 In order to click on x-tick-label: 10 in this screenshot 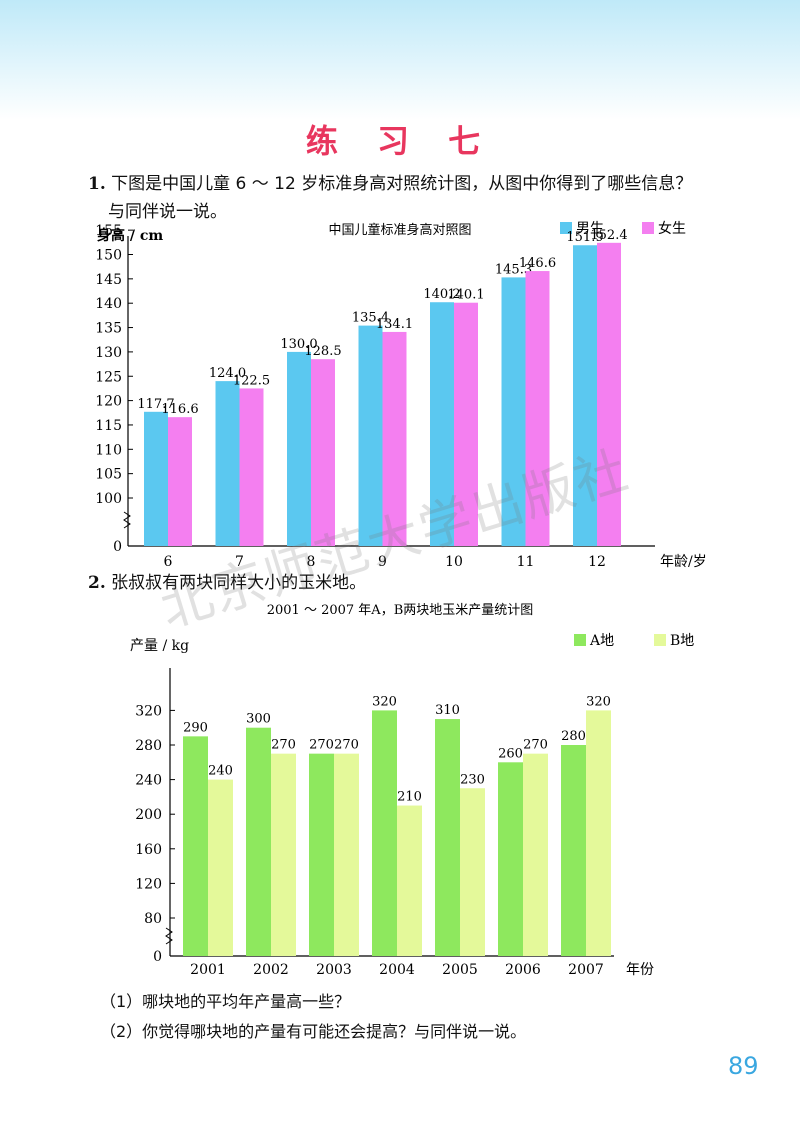, I will do `click(454, 562)`.